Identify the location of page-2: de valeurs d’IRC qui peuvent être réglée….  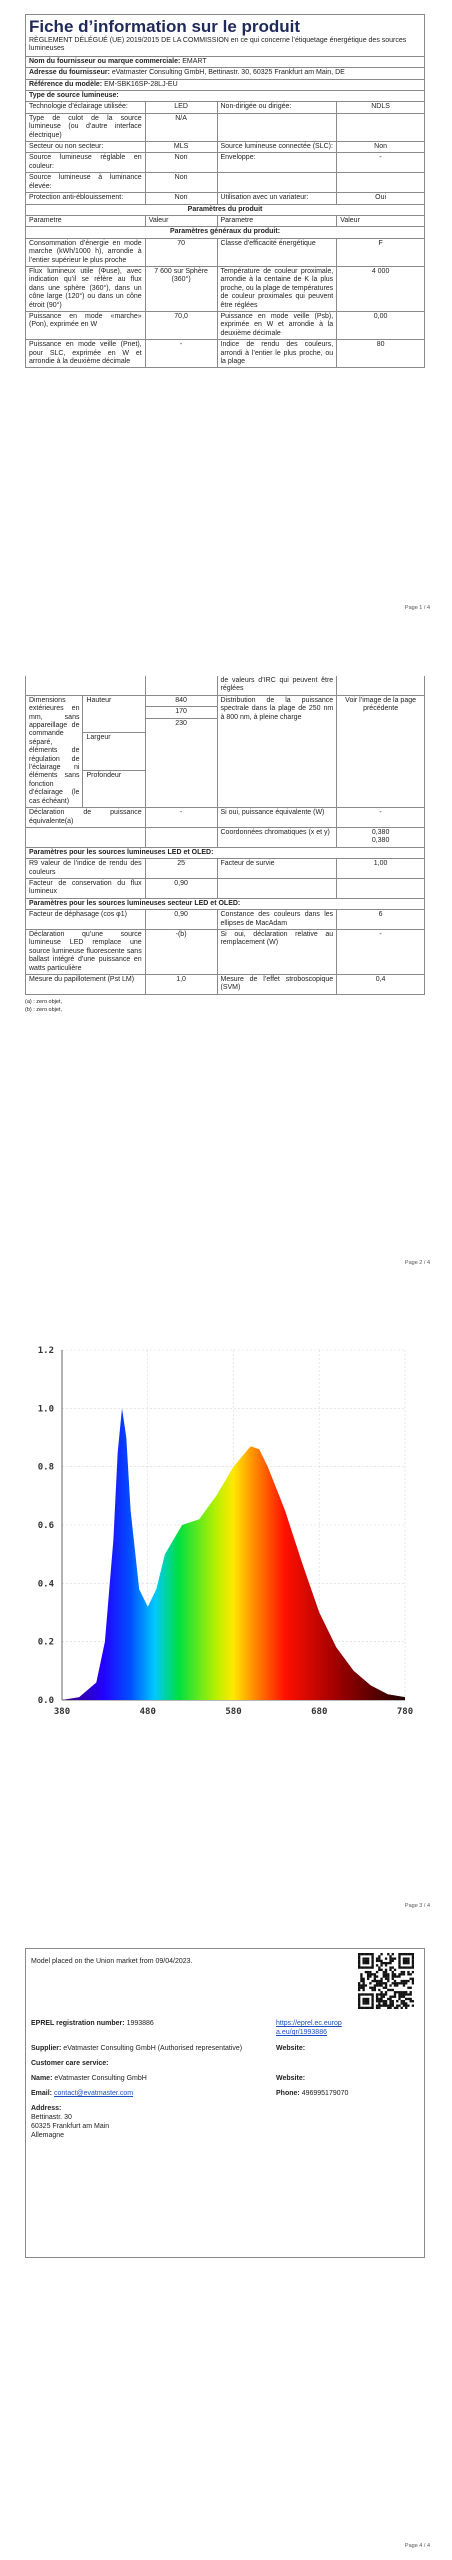
(225, 845).